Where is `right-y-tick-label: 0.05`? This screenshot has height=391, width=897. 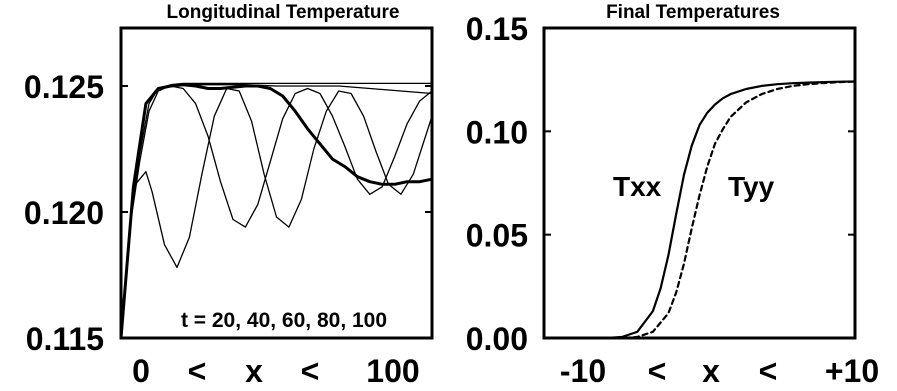 right-y-tick-label: 0.05 is located at coordinates (497, 236).